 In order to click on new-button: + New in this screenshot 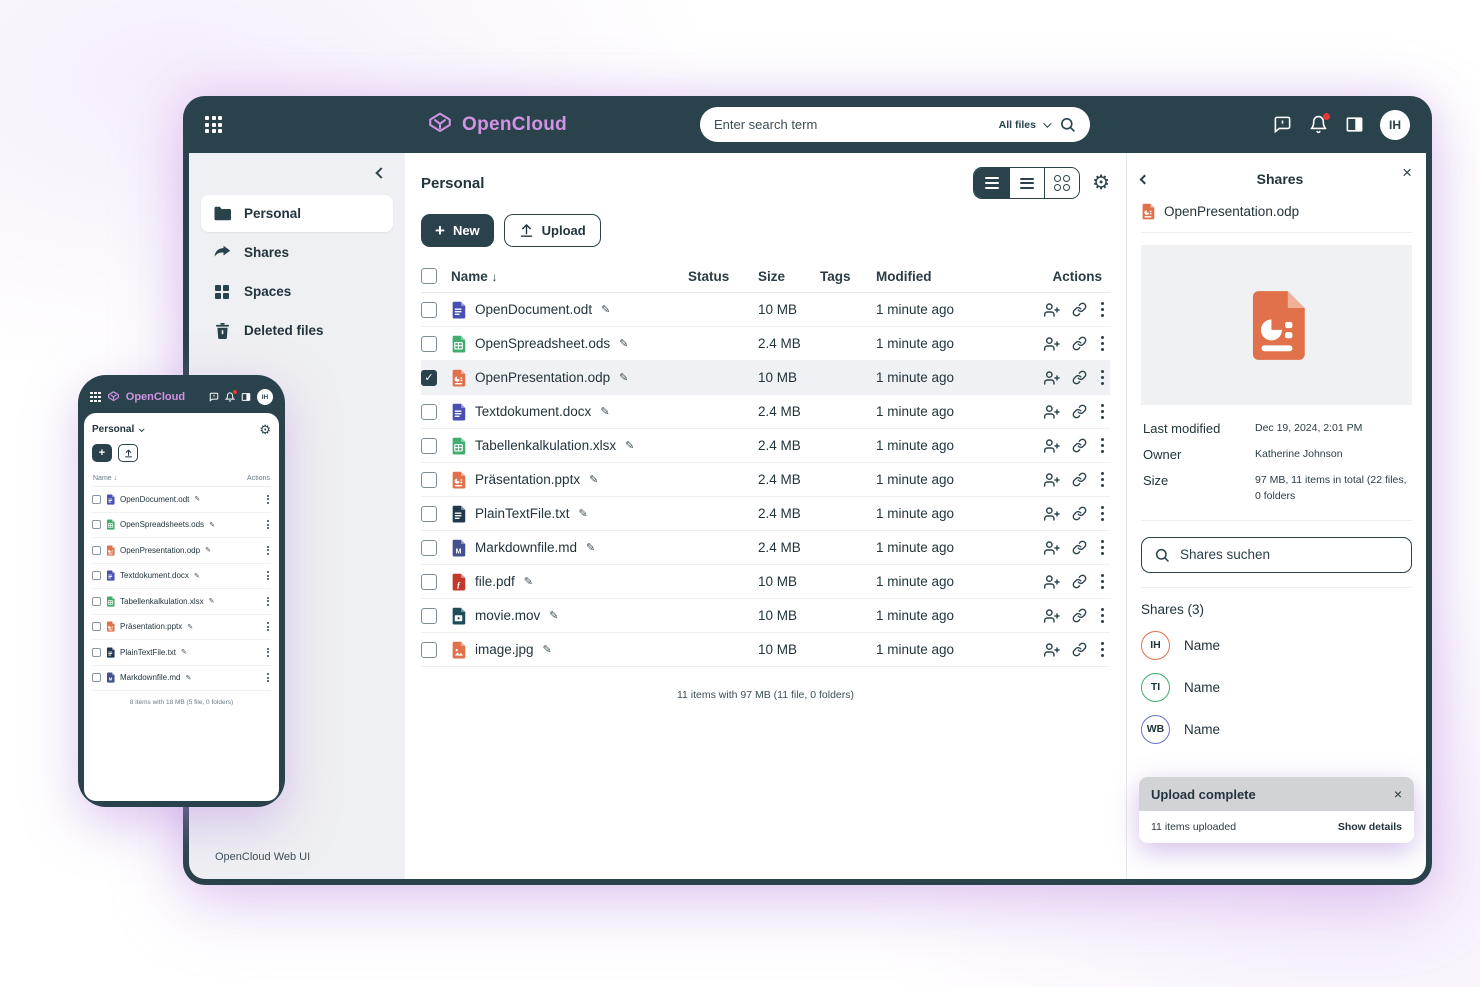, I will do `click(457, 230)`.